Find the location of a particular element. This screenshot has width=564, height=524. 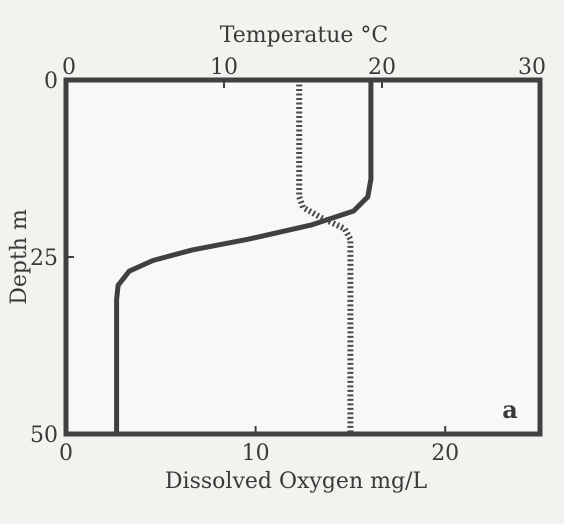

left-axis-tick-label: 50 is located at coordinates (44, 435).